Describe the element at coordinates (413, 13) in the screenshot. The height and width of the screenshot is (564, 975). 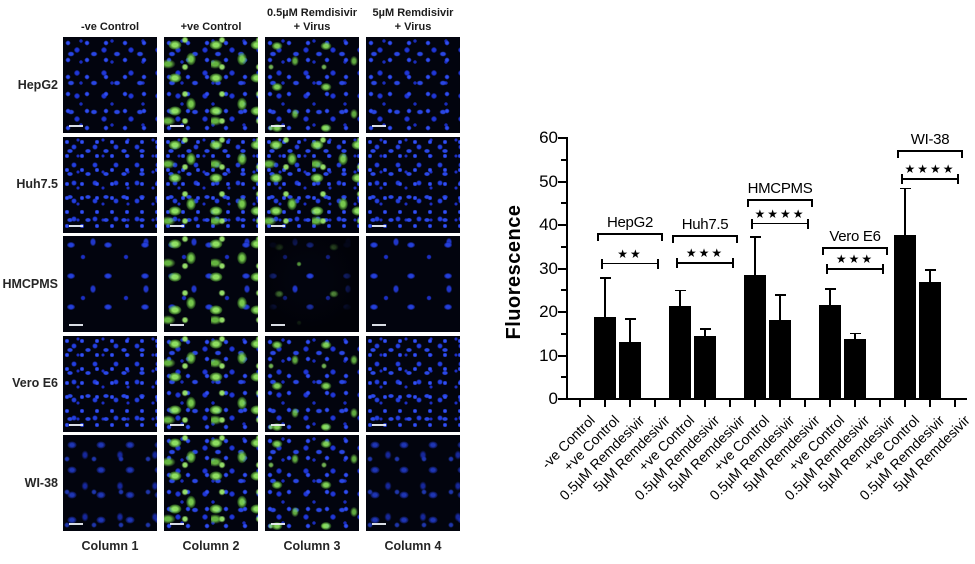
I see `column-header-4-line1: 5µM Remdisivir` at that location.